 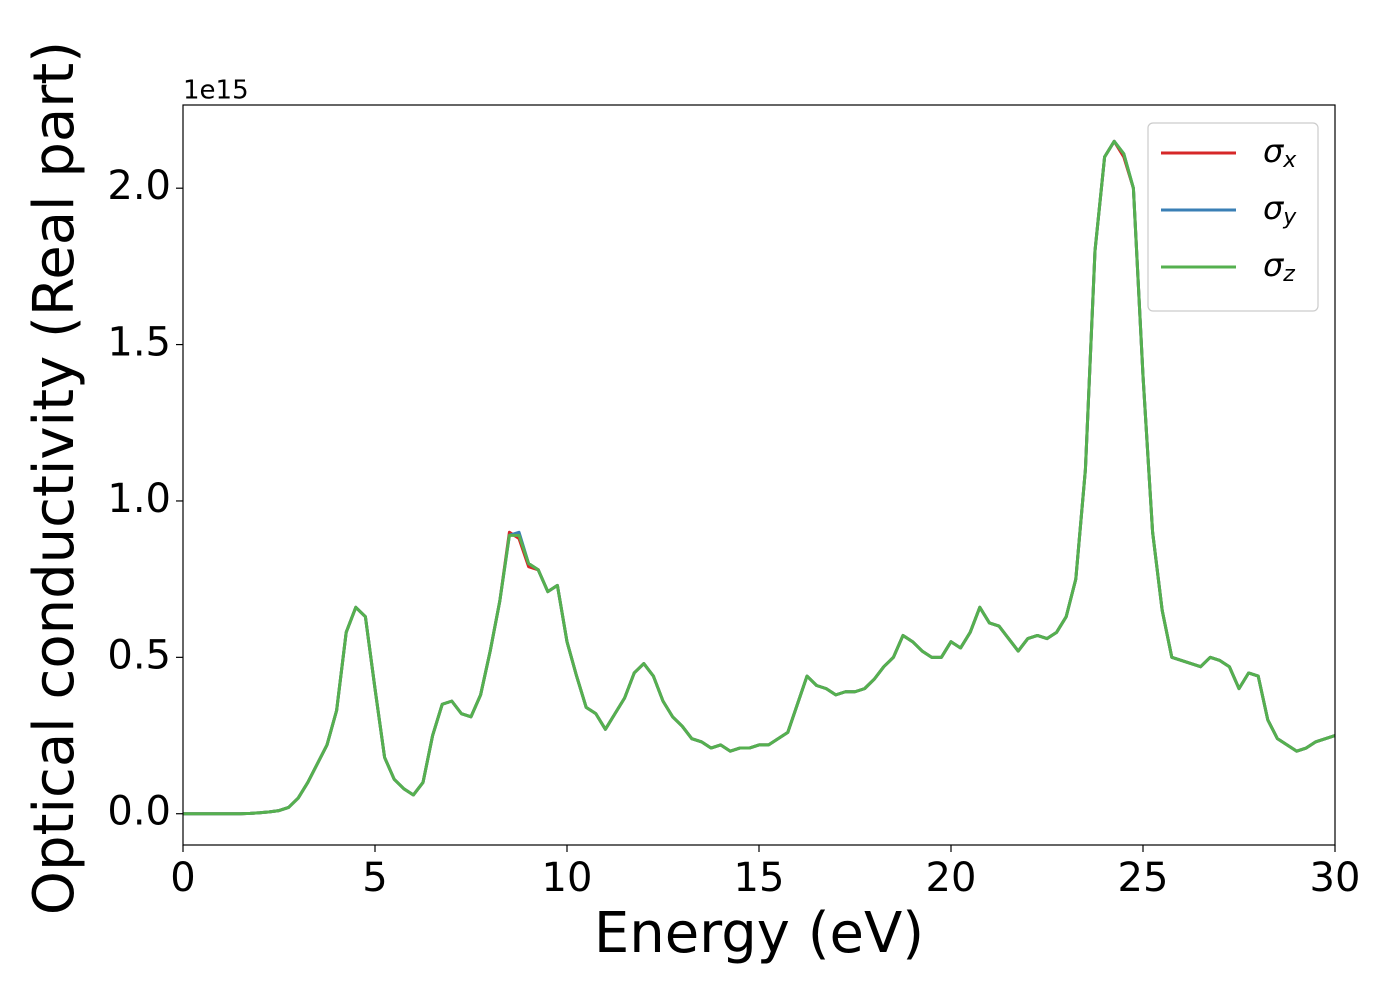 I want to click on x-tick-label: 25, so click(x=1143, y=878).